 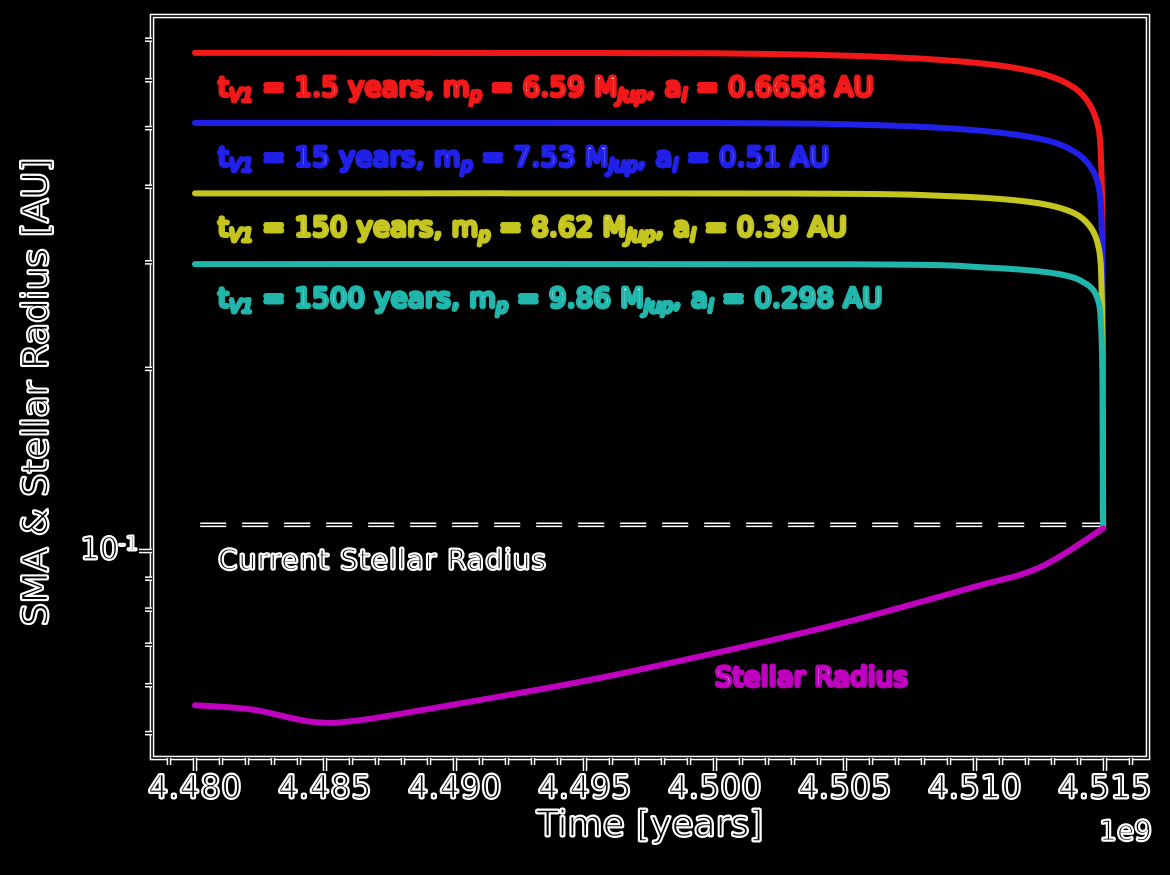 I want to click on x-tick-label-4.505: 4.505, so click(x=845, y=787).